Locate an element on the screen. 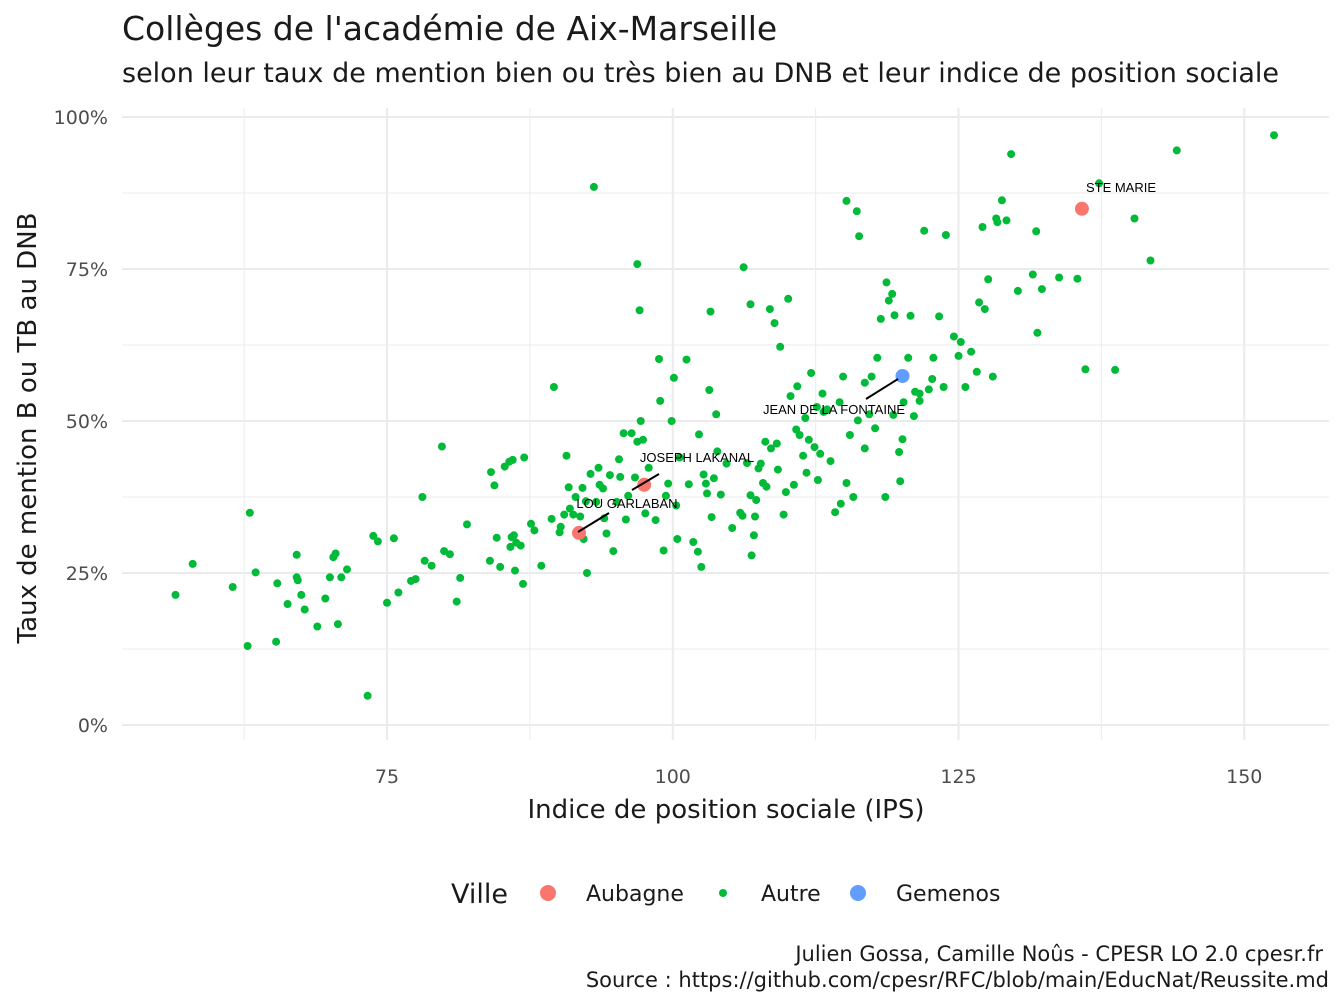 Image resolution: width=1344 pixels, height=1008 pixels. y-axis: 0% 25% 50% 75% 100% is located at coordinates (81, 422).